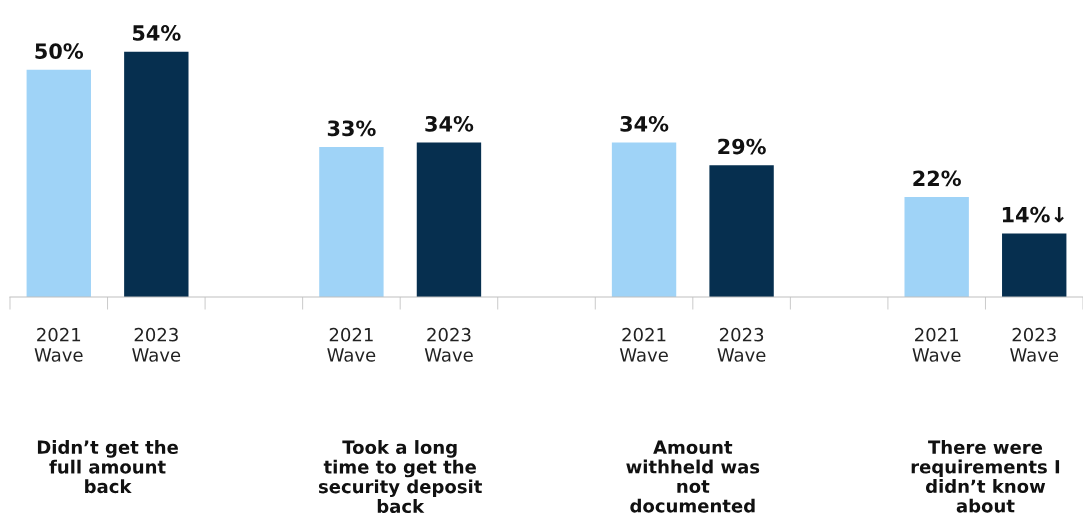 This screenshot has height=517, width=1083. What do you see at coordinates (400, 477) in the screenshot?
I see `text: Took a long time to get the security deposit back` at bounding box center [400, 477].